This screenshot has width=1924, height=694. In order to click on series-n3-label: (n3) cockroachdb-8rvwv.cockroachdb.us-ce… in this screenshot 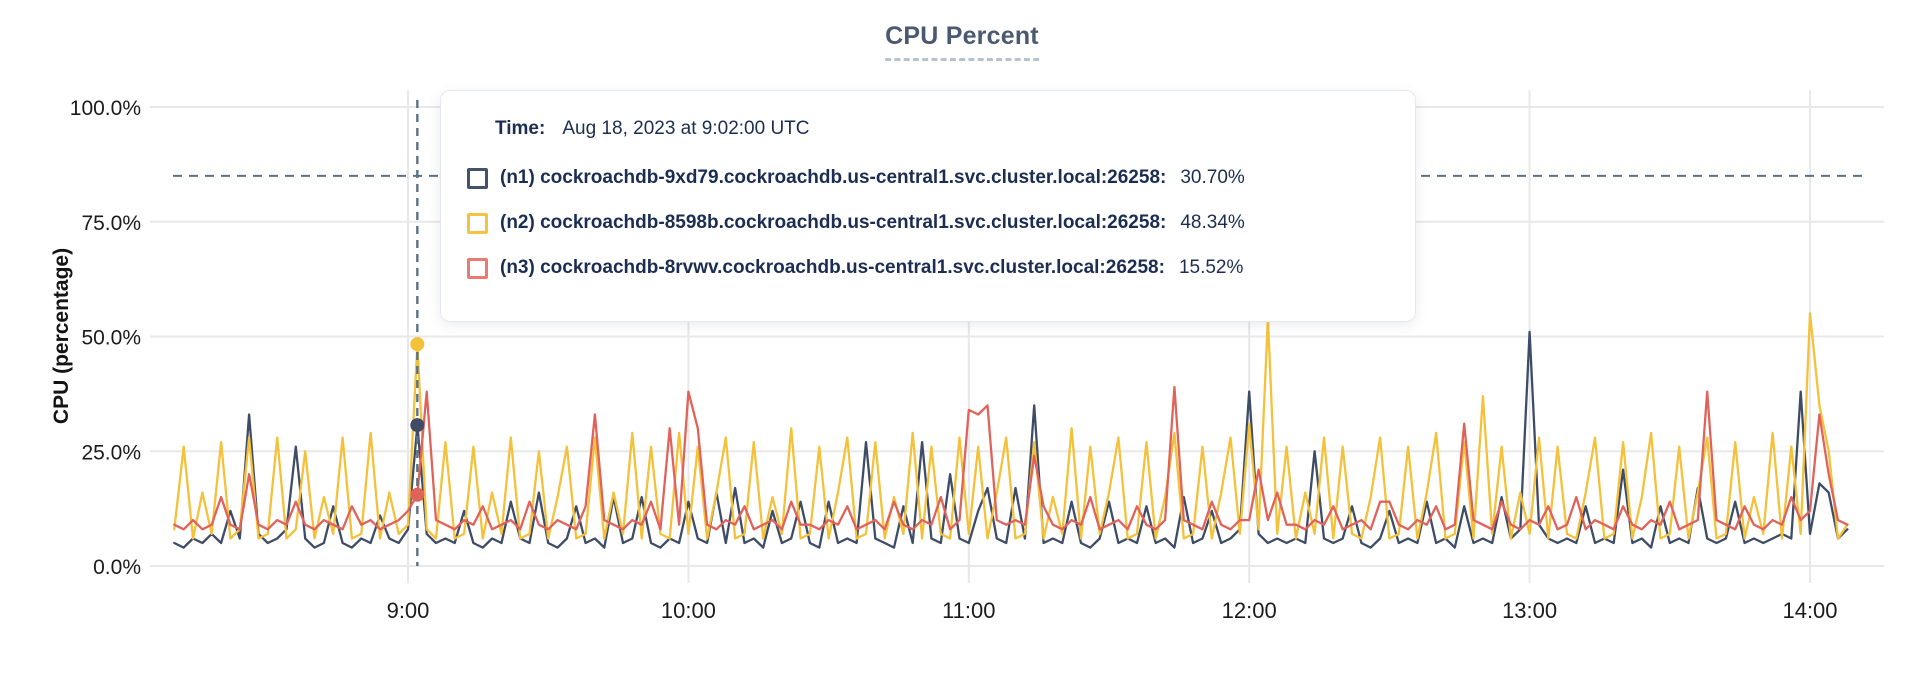, I will do `click(832, 267)`.